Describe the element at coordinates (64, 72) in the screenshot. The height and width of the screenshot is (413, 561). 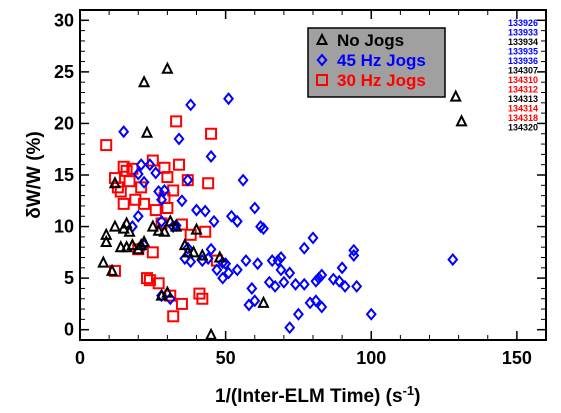
I see `y-tick-label: 25` at that location.